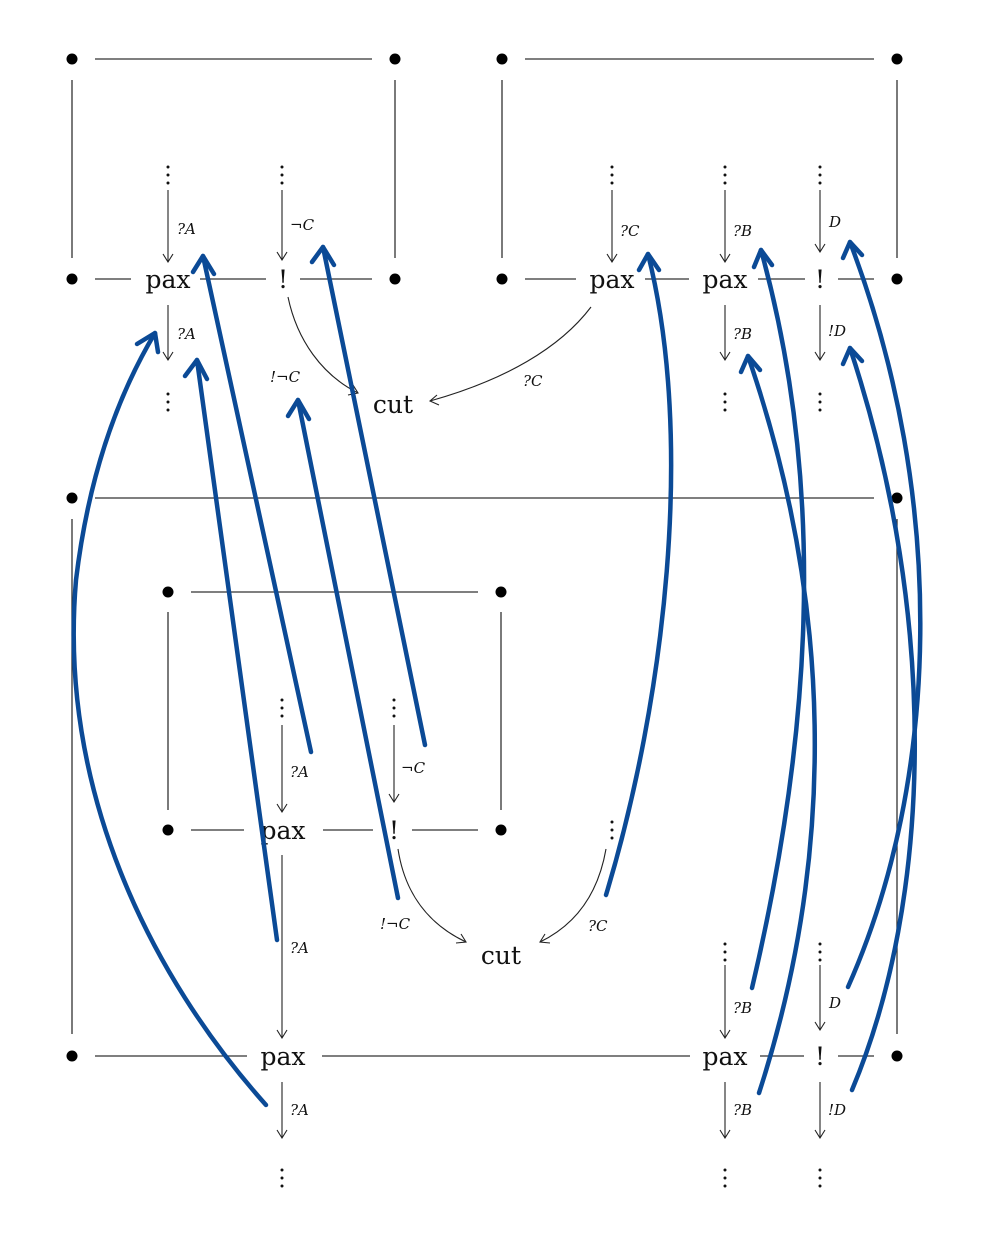 This screenshot has height=1236, width=999. What do you see at coordinates (233, 169) in the screenshot?
I see `box-top-left` at bounding box center [233, 169].